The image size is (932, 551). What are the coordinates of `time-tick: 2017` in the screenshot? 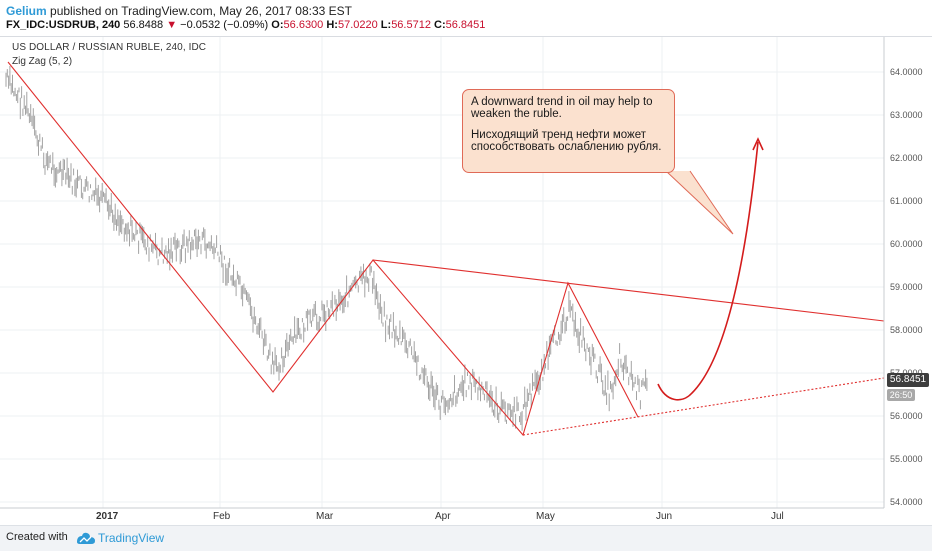 It's located at (107, 516).